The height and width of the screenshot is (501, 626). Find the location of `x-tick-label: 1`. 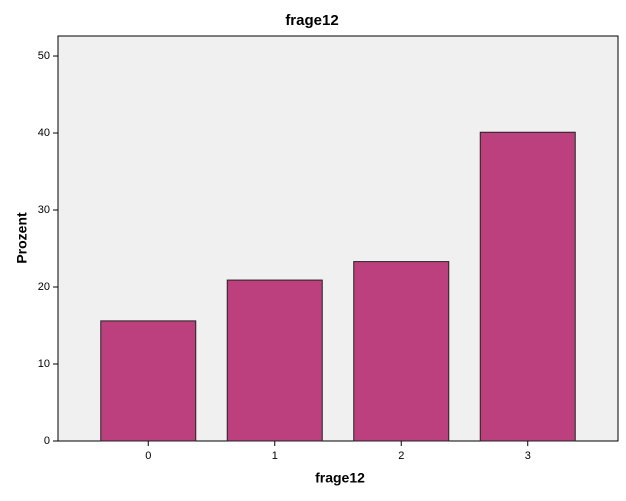

x-tick-label: 1 is located at coordinates (275, 456).